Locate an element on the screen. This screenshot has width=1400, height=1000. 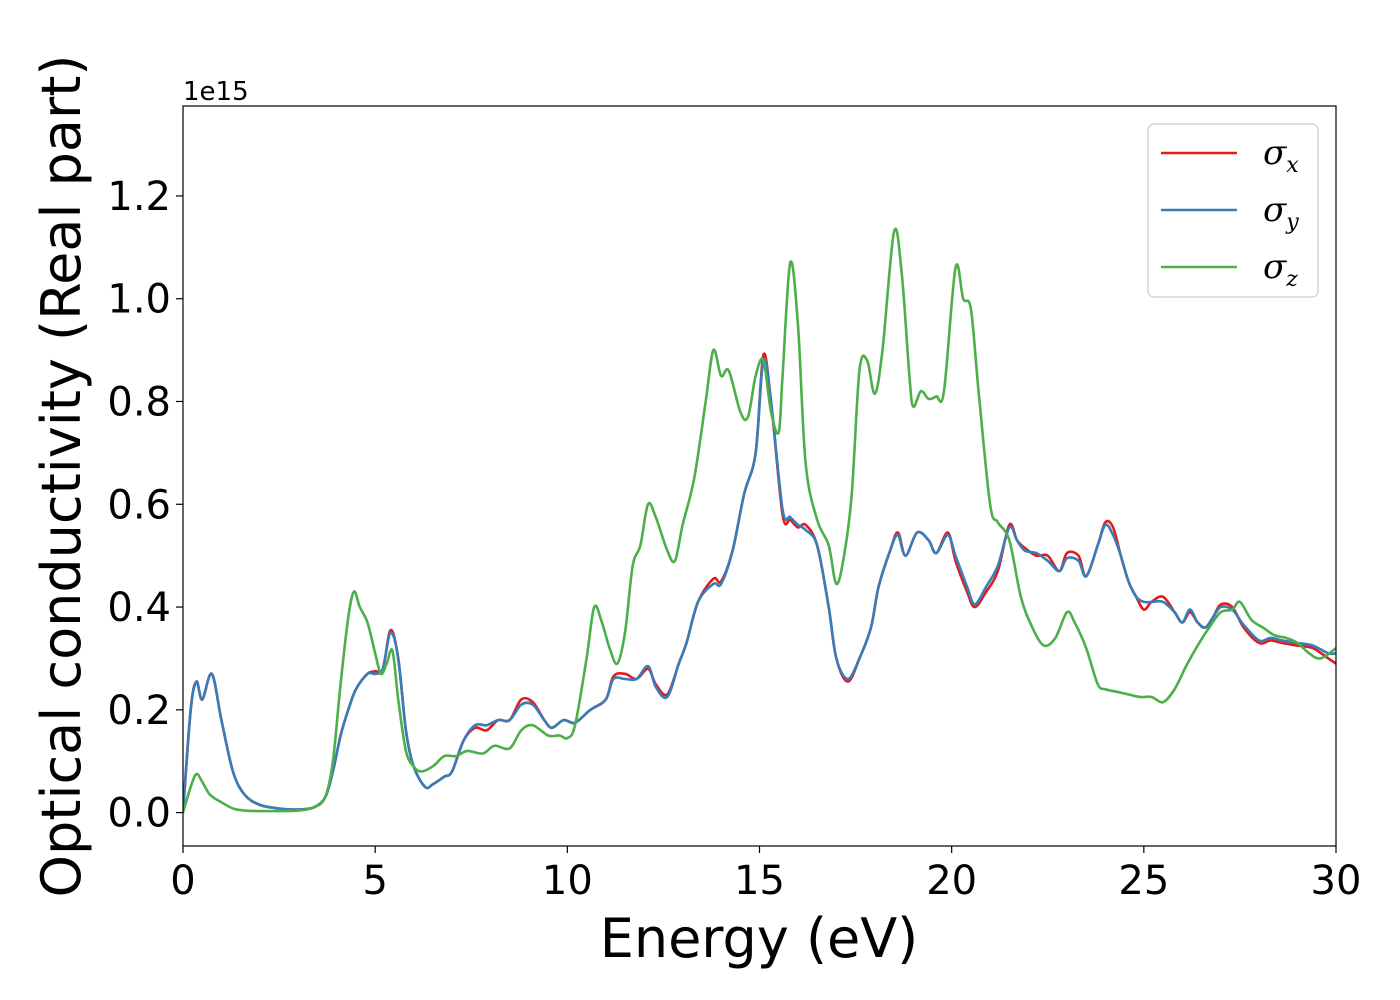
y-offset-label: 1e15 is located at coordinates (216, 92).